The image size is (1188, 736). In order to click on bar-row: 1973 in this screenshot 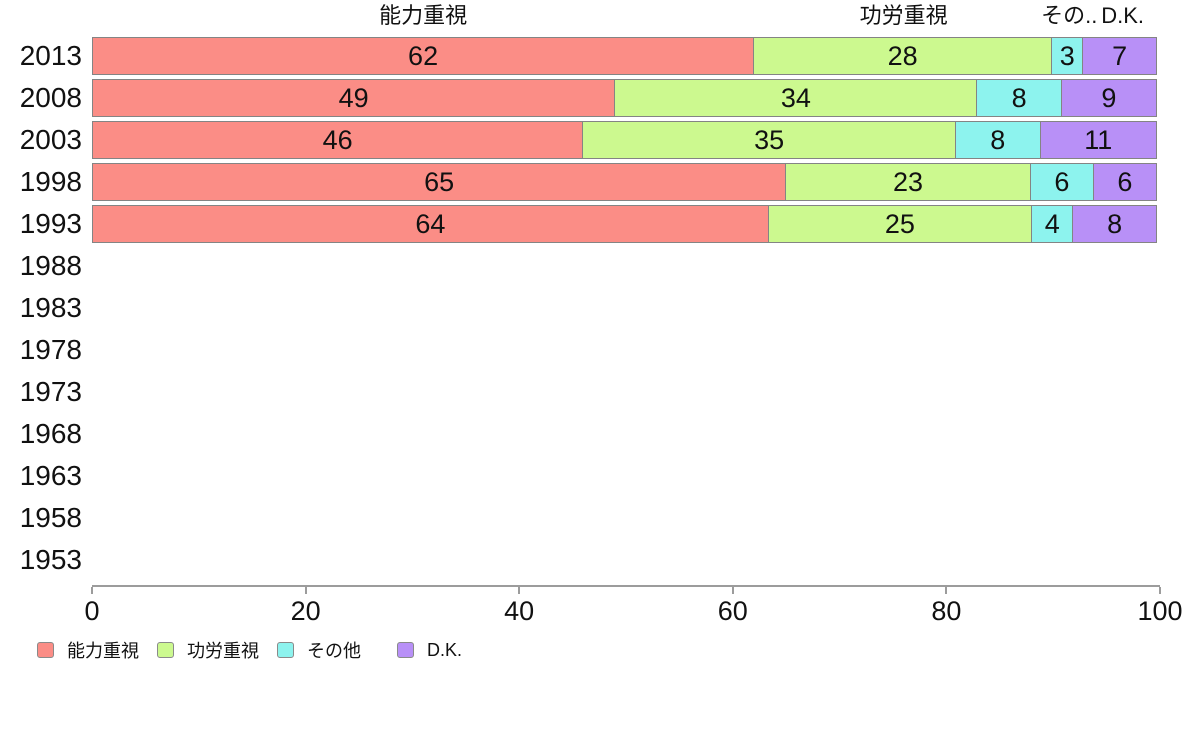, I will do `click(594, 392)`.